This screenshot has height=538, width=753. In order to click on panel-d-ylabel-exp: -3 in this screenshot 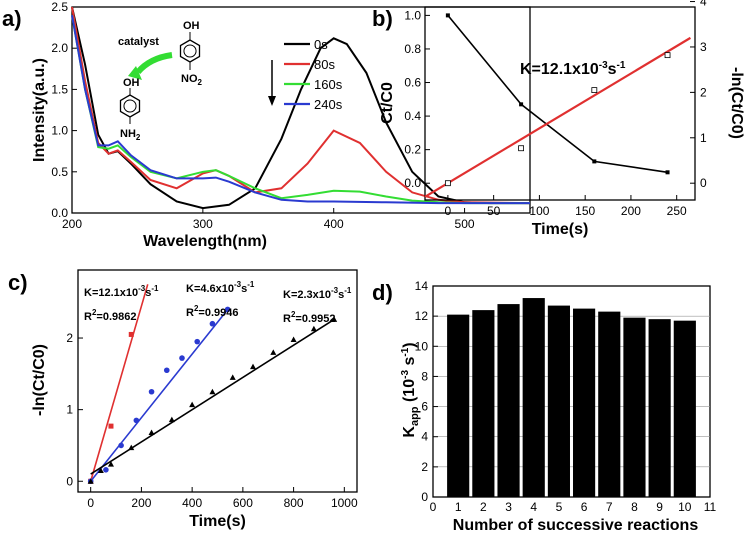, I will do `click(405, 374)`.